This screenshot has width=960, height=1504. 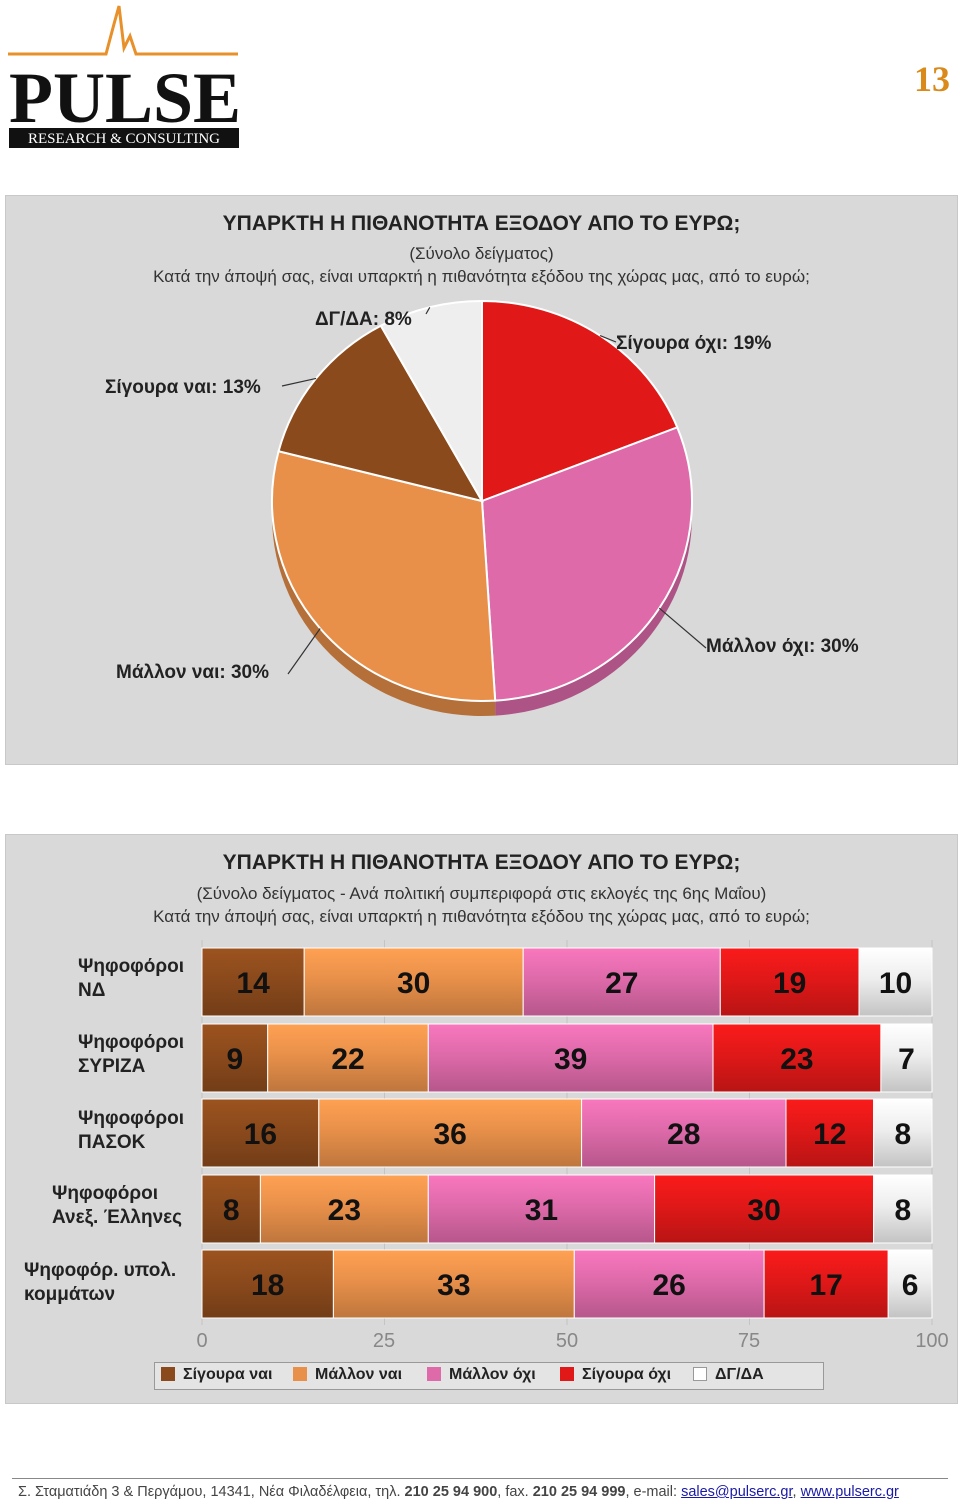 What do you see at coordinates (481, 1375) in the screenshot?
I see `legend-item-likely-no: Μάλλον όχι` at bounding box center [481, 1375].